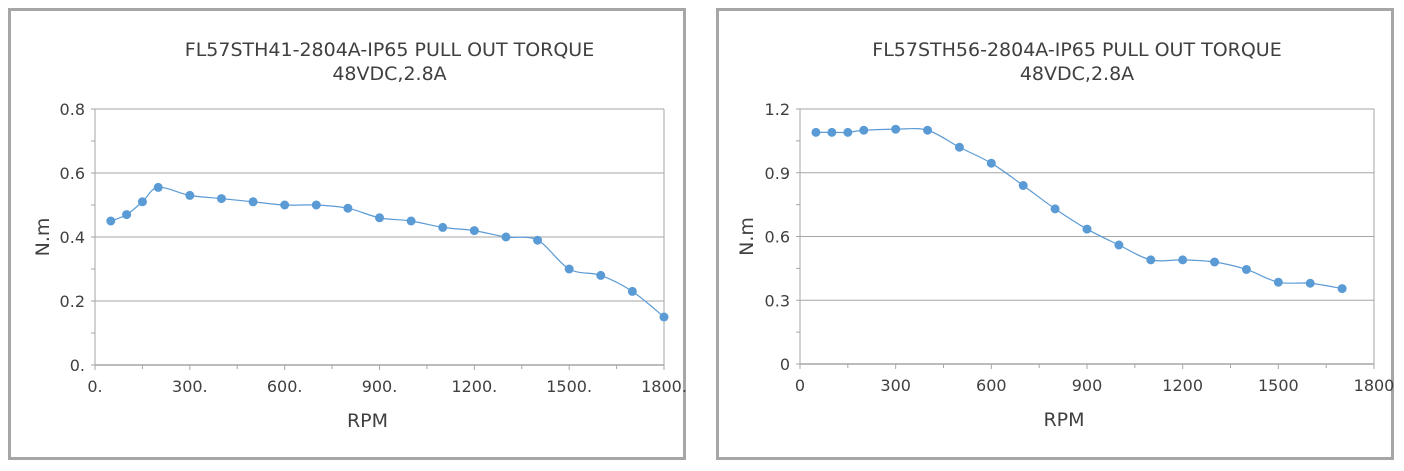 Image resolution: width=1404 pixels, height=471 pixels. What do you see at coordinates (380, 386) in the screenshot?
I see `x-tick-label: 900.` at bounding box center [380, 386].